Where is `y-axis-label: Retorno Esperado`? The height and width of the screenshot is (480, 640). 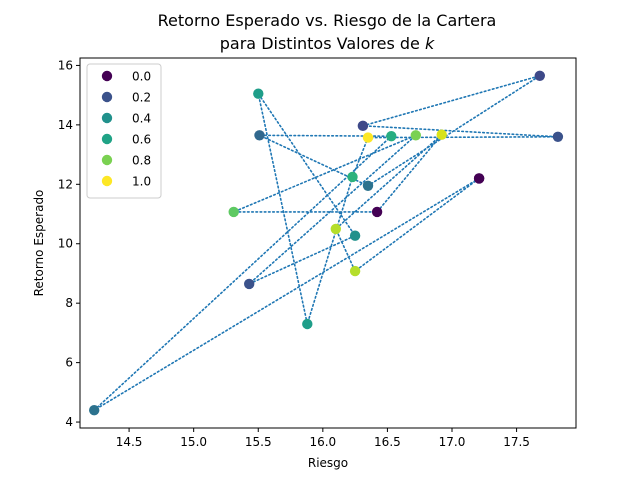
y-axis-label: Retorno Esperado is located at coordinates (39, 243).